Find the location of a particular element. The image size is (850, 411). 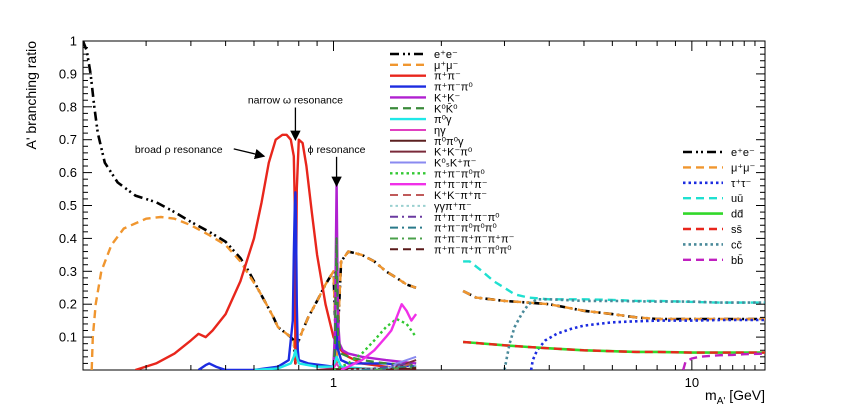

y-tick-label: 1 is located at coordinates (73, 41).